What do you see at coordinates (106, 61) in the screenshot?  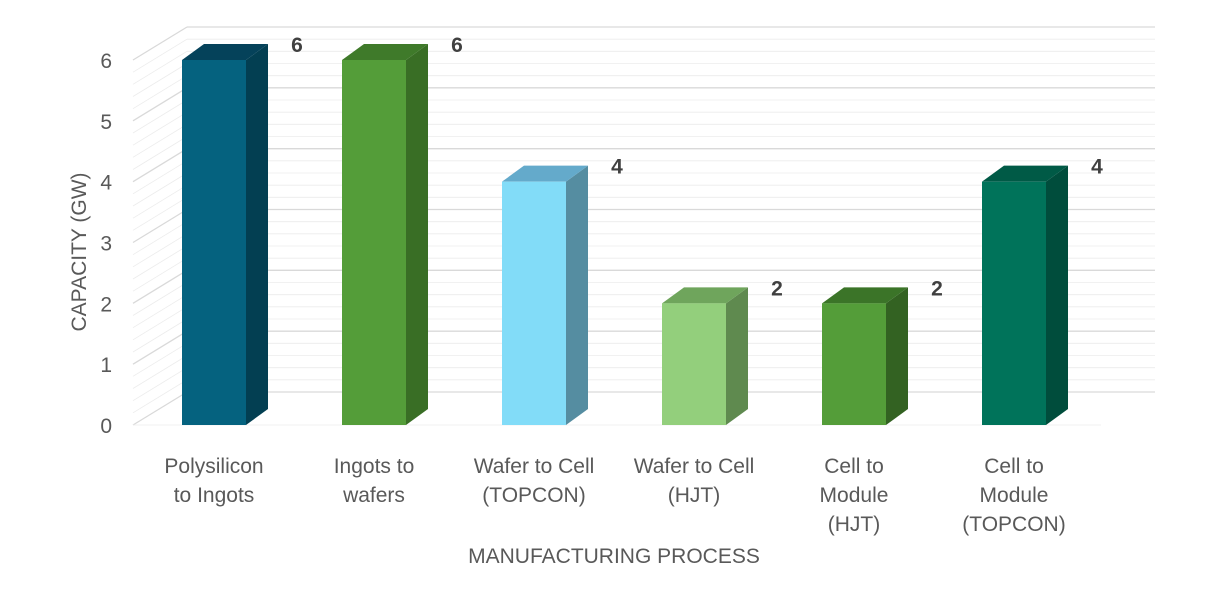 I see `y-tick-label: 6` at bounding box center [106, 61].